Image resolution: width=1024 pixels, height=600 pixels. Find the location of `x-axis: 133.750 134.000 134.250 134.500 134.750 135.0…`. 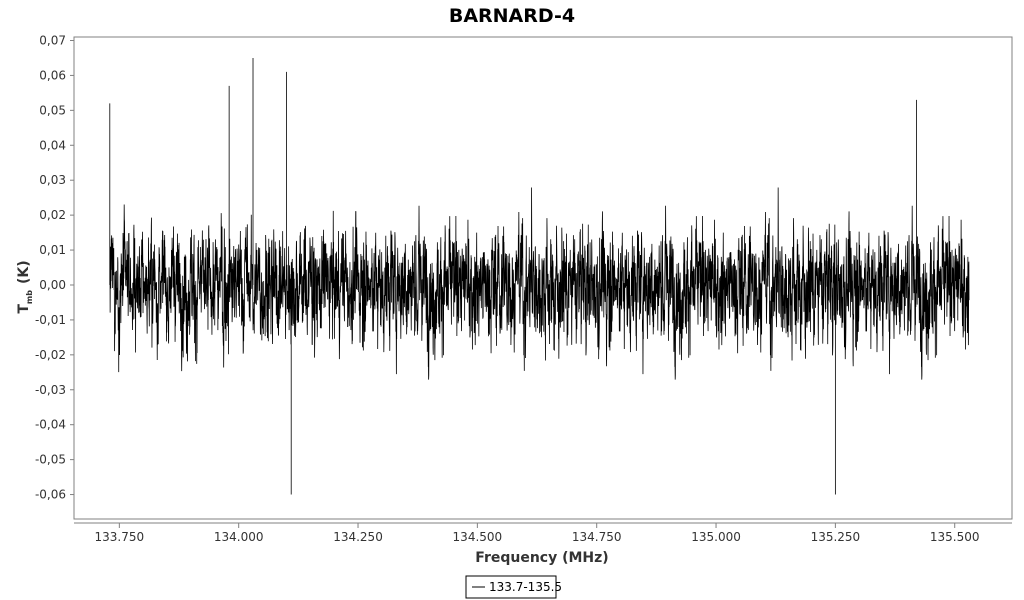

x-axis: 133.750 134.000 134.250 134.500 134.750 135.0… is located at coordinates (543, 533).